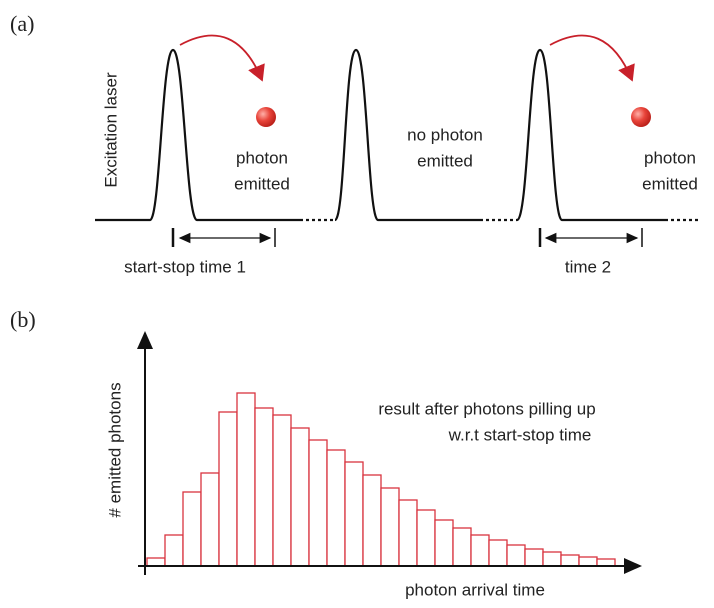  What do you see at coordinates (486, 408) in the screenshot?
I see `annotation: result after photons pilling up` at bounding box center [486, 408].